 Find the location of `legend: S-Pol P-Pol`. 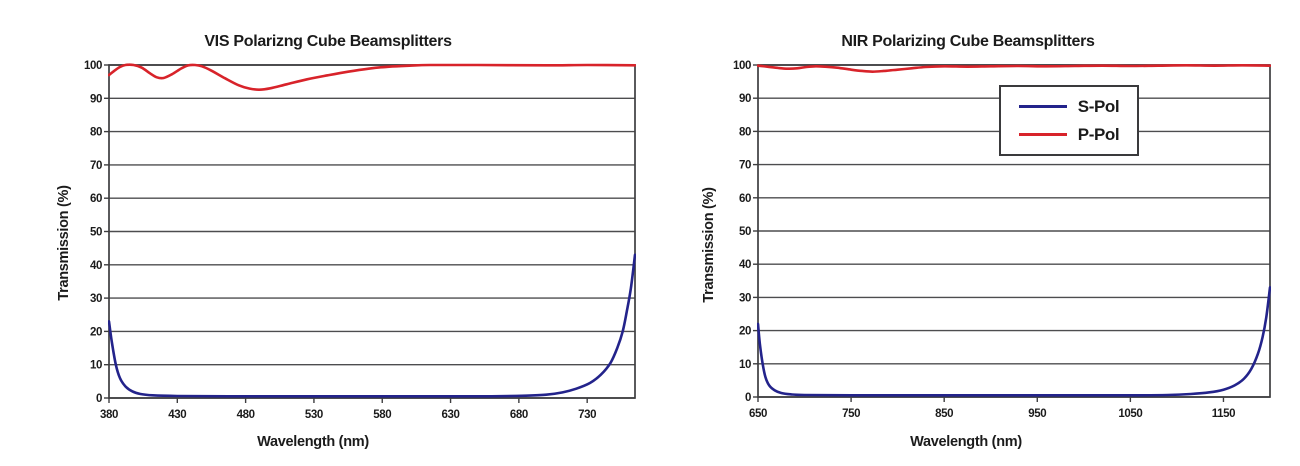

legend: S-Pol P-Pol is located at coordinates (1069, 120).